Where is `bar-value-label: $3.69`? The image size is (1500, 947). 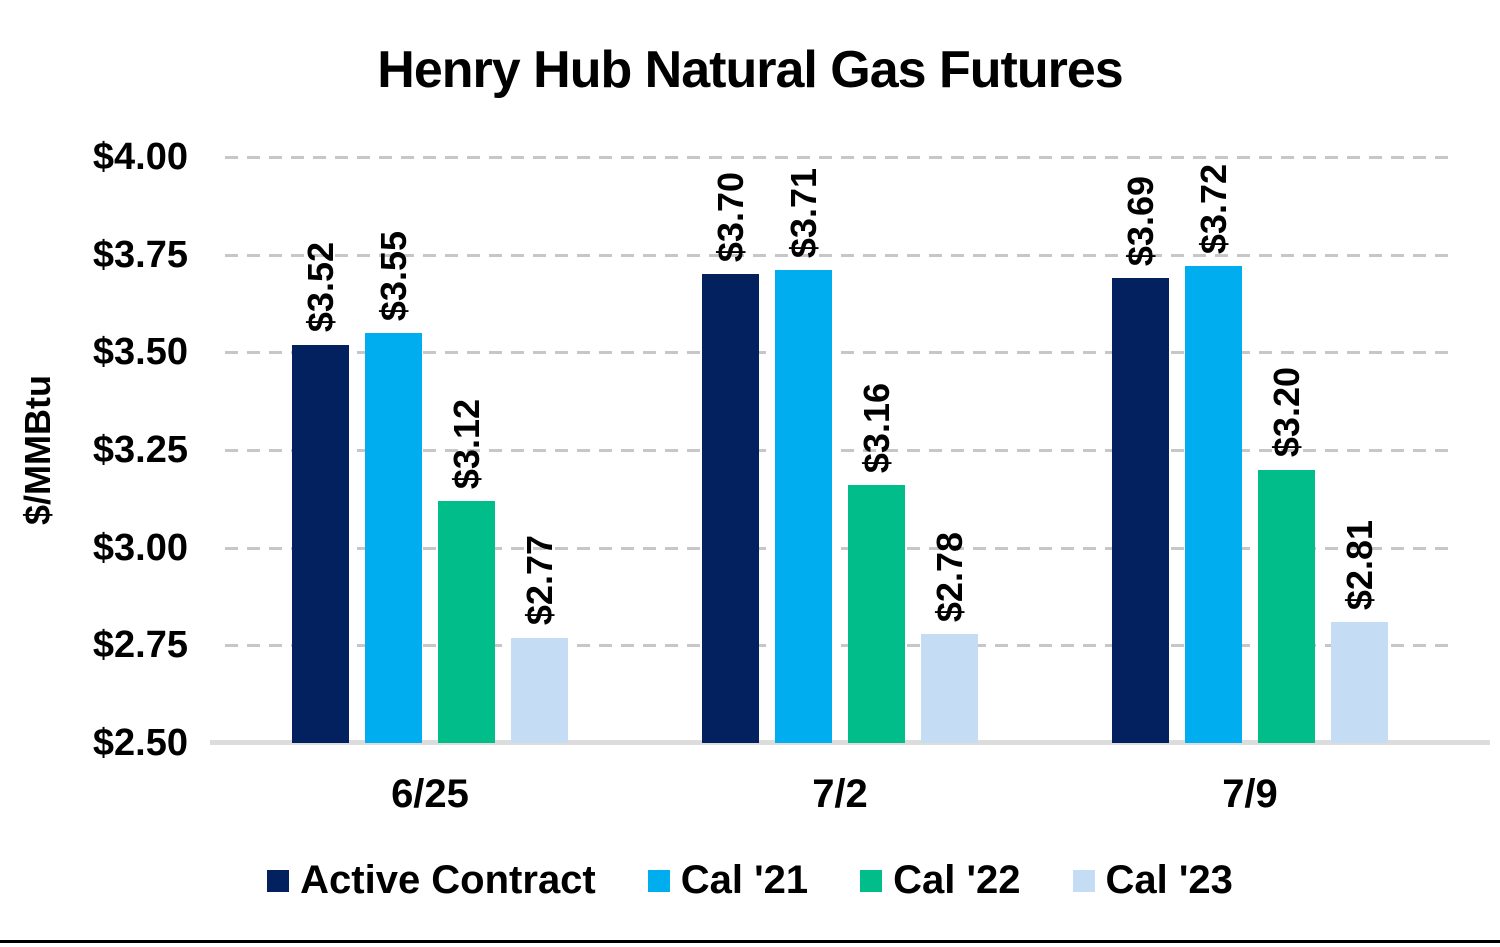
bar-value-label: $3.69 is located at coordinates (1140, 221).